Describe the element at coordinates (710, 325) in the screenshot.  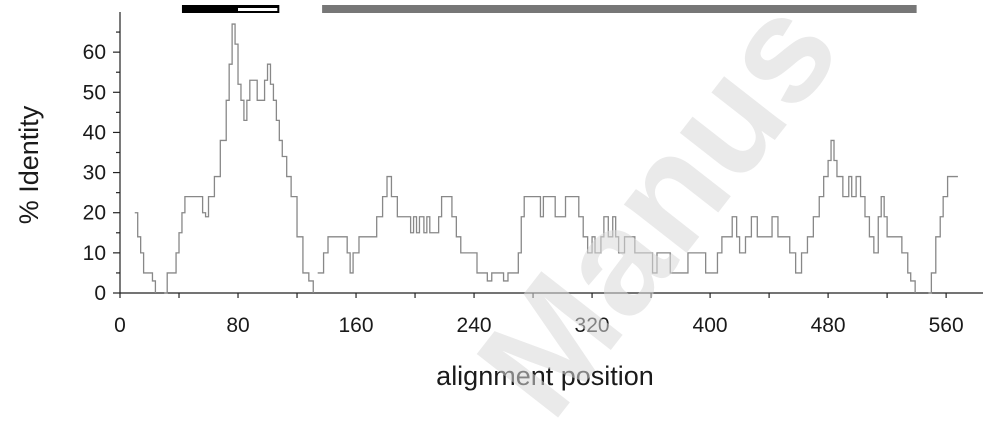
I see `x-tick-label: 400` at that location.